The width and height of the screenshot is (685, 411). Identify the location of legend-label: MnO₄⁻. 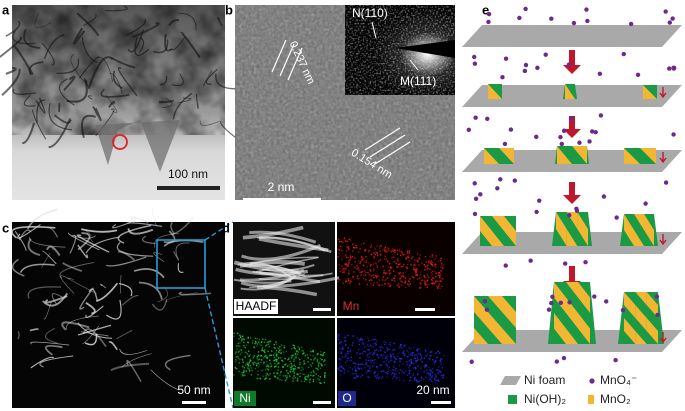
(618, 380).